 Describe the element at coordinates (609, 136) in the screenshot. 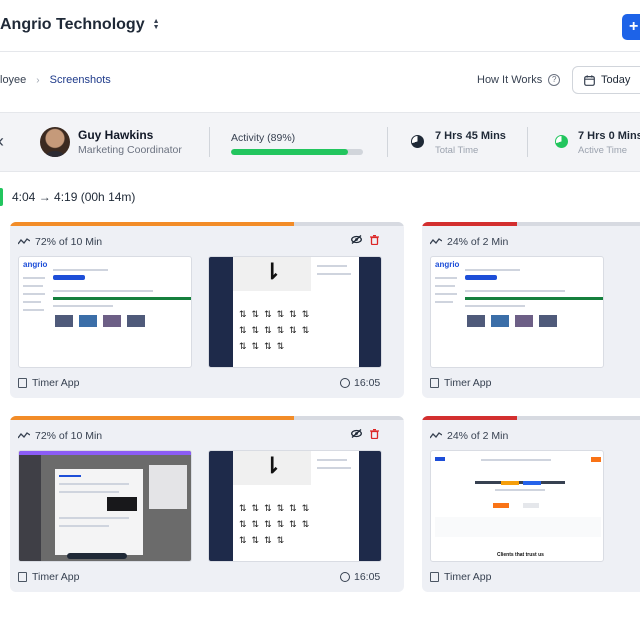

I see `active-time-value: 7 Hrs 0 Mins` at that location.